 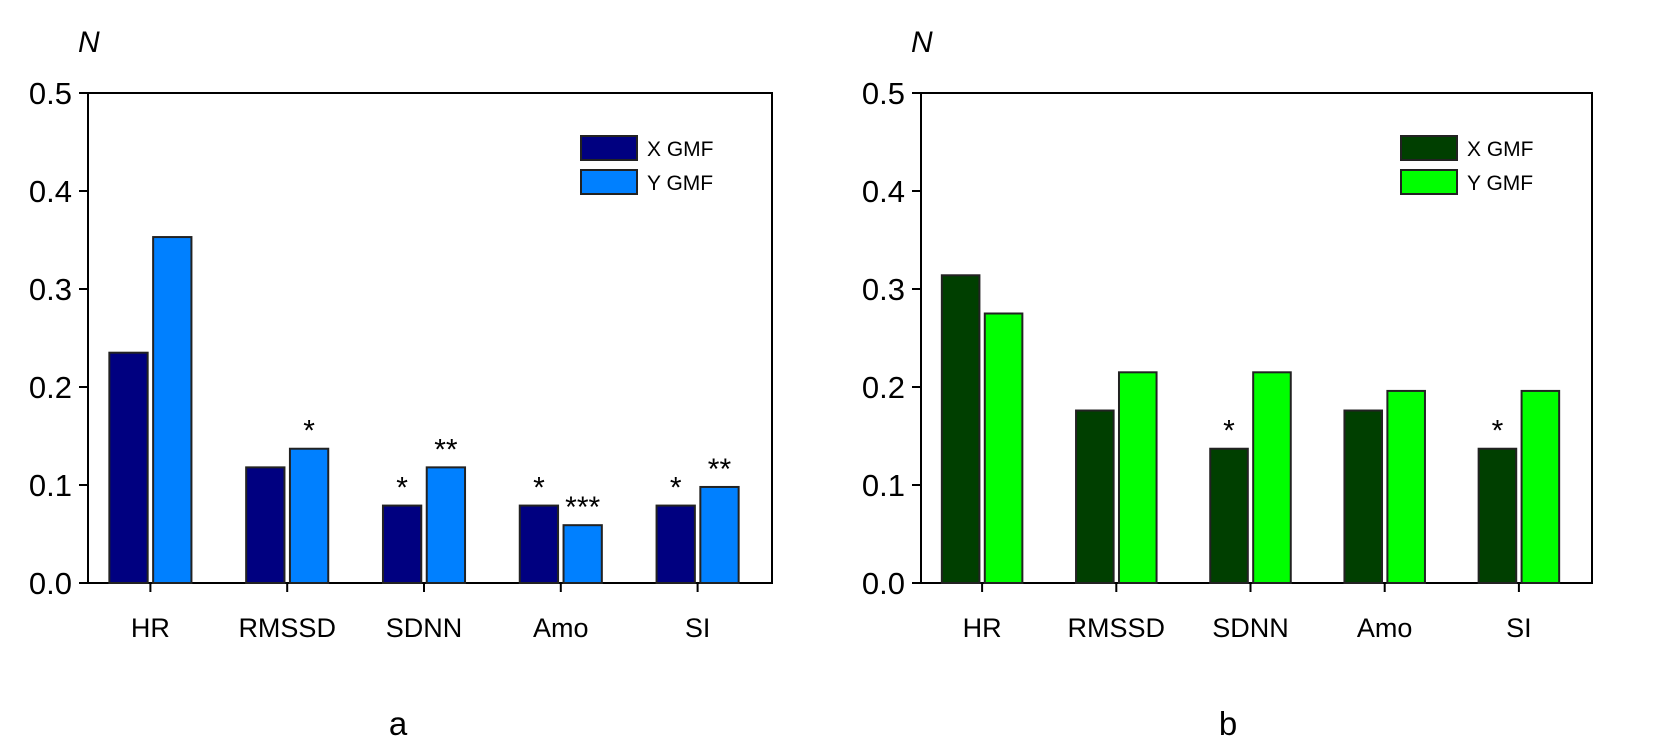 I want to click on panel-label: a, so click(x=398, y=723).